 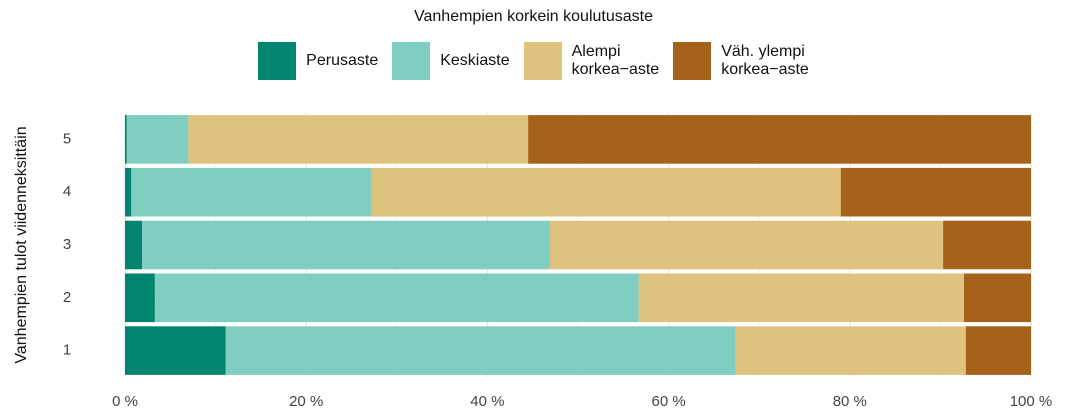 What do you see at coordinates (125, 401) in the screenshot?
I see `x-tick-label: 0 %` at bounding box center [125, 401].